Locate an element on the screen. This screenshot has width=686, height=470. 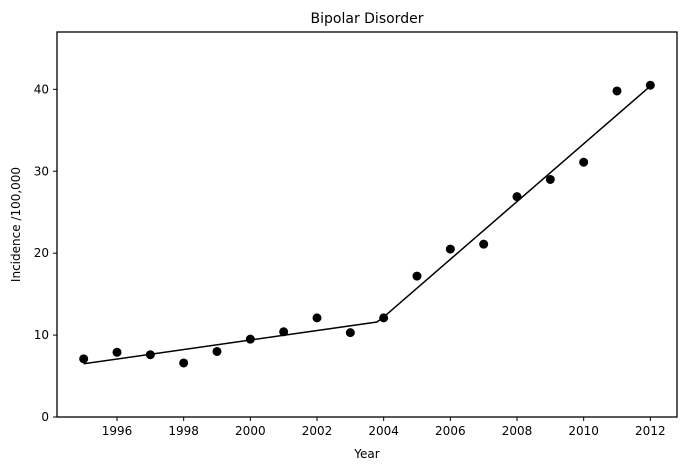
y-tick-label: 0 is located at coordinates (45, 417).